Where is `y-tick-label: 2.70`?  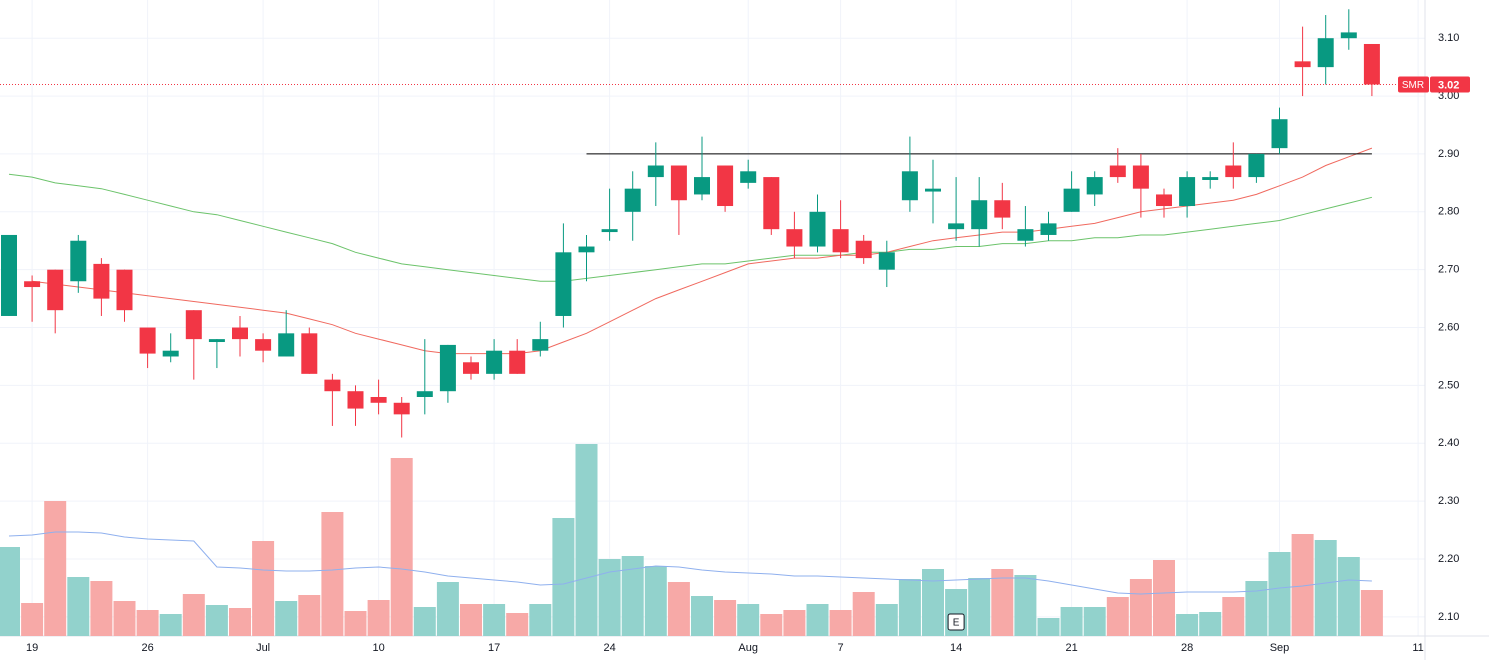
y-tick-label: 2.70 is located at coordinates (1448, 270).